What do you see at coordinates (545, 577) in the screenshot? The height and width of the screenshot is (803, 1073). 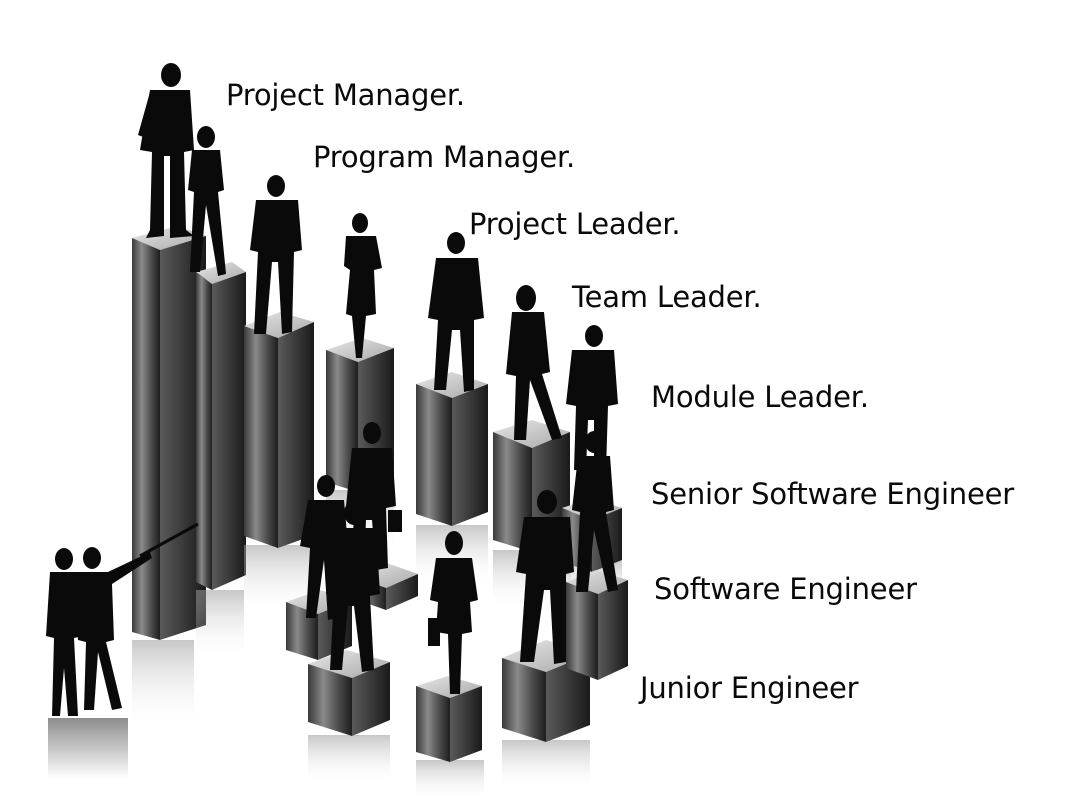 I see `person-man-front-right` at bounding box center [545, 577].